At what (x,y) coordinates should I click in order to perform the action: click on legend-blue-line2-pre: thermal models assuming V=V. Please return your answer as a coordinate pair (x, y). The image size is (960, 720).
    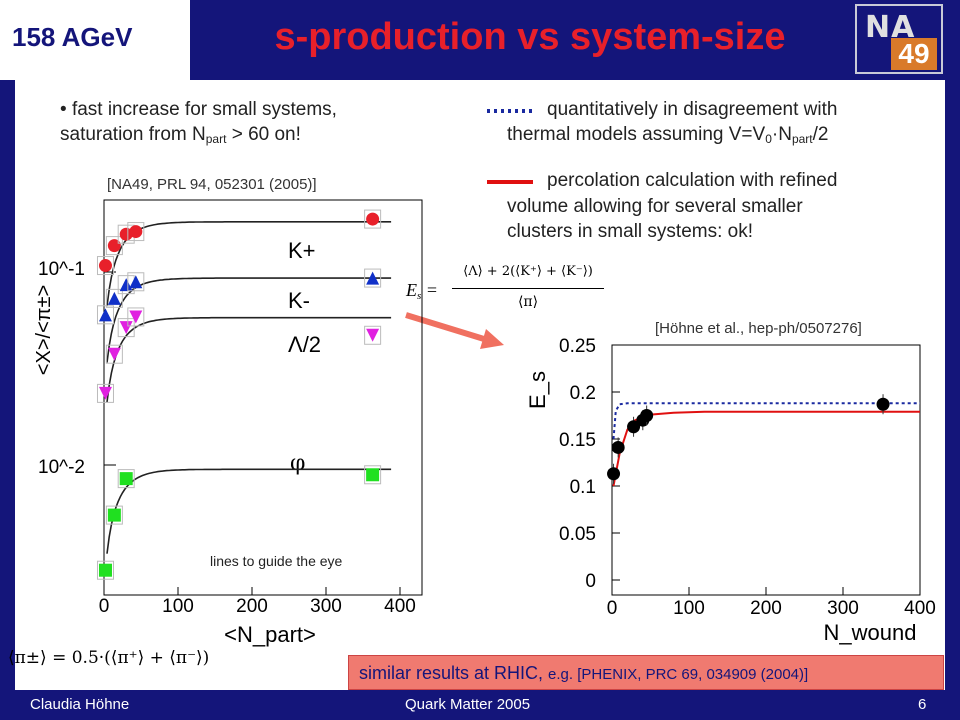
    Looking at the image, I should click on (636, 134).